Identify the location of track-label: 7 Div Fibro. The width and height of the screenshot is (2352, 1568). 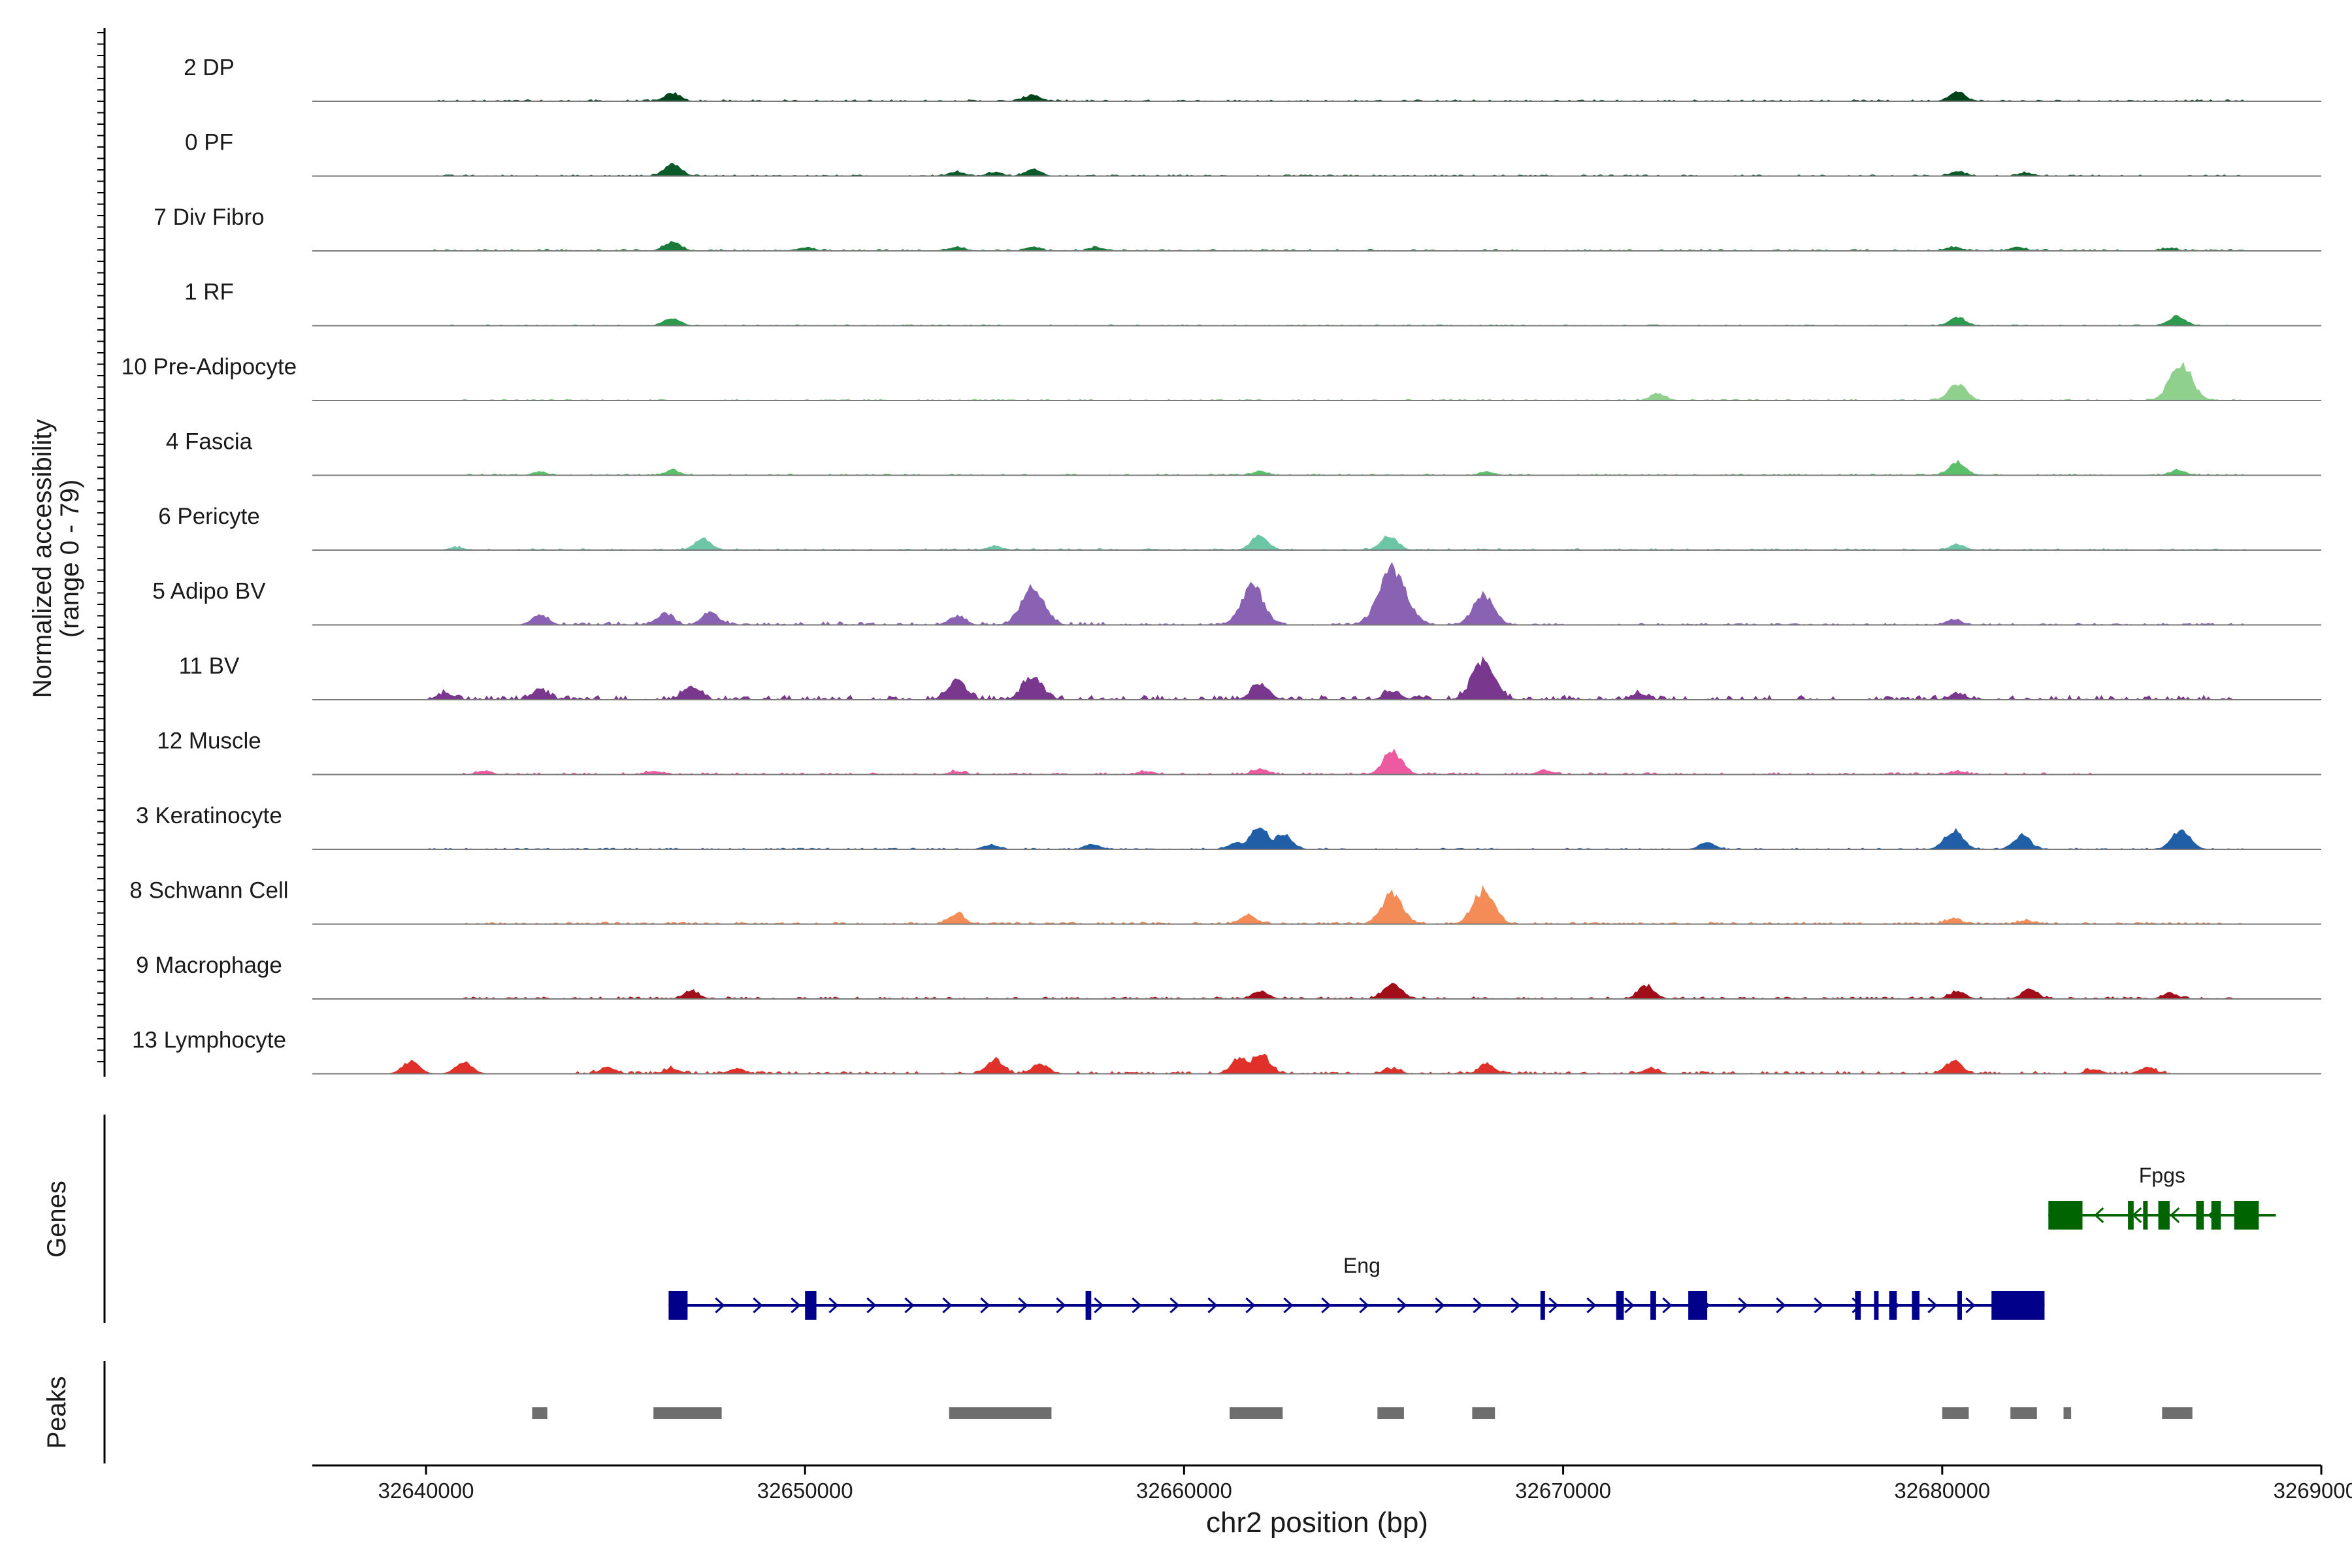
(209, 217).